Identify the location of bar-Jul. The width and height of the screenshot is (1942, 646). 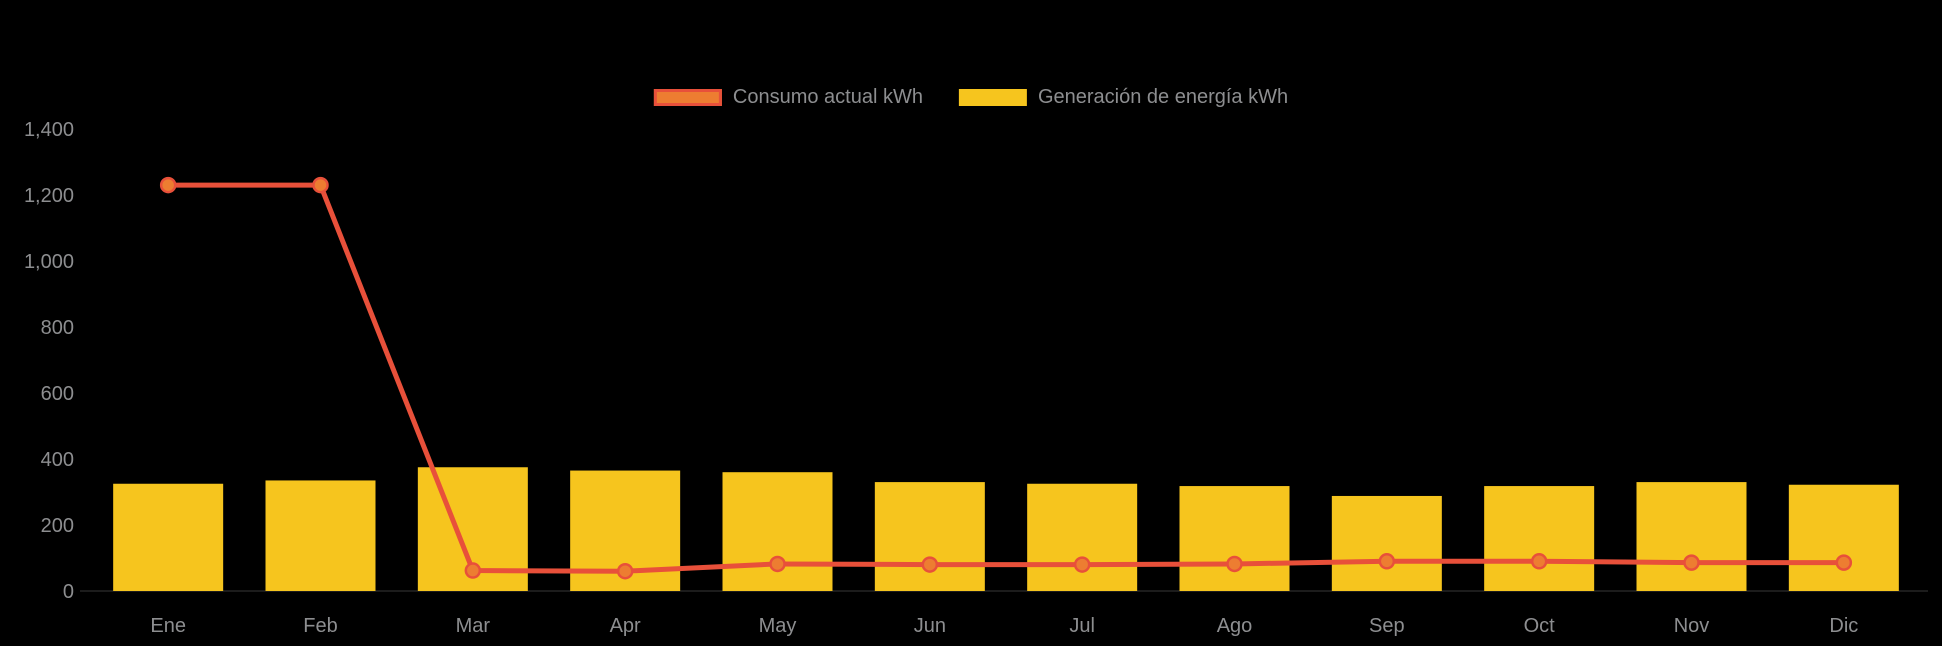
(1082, 537).